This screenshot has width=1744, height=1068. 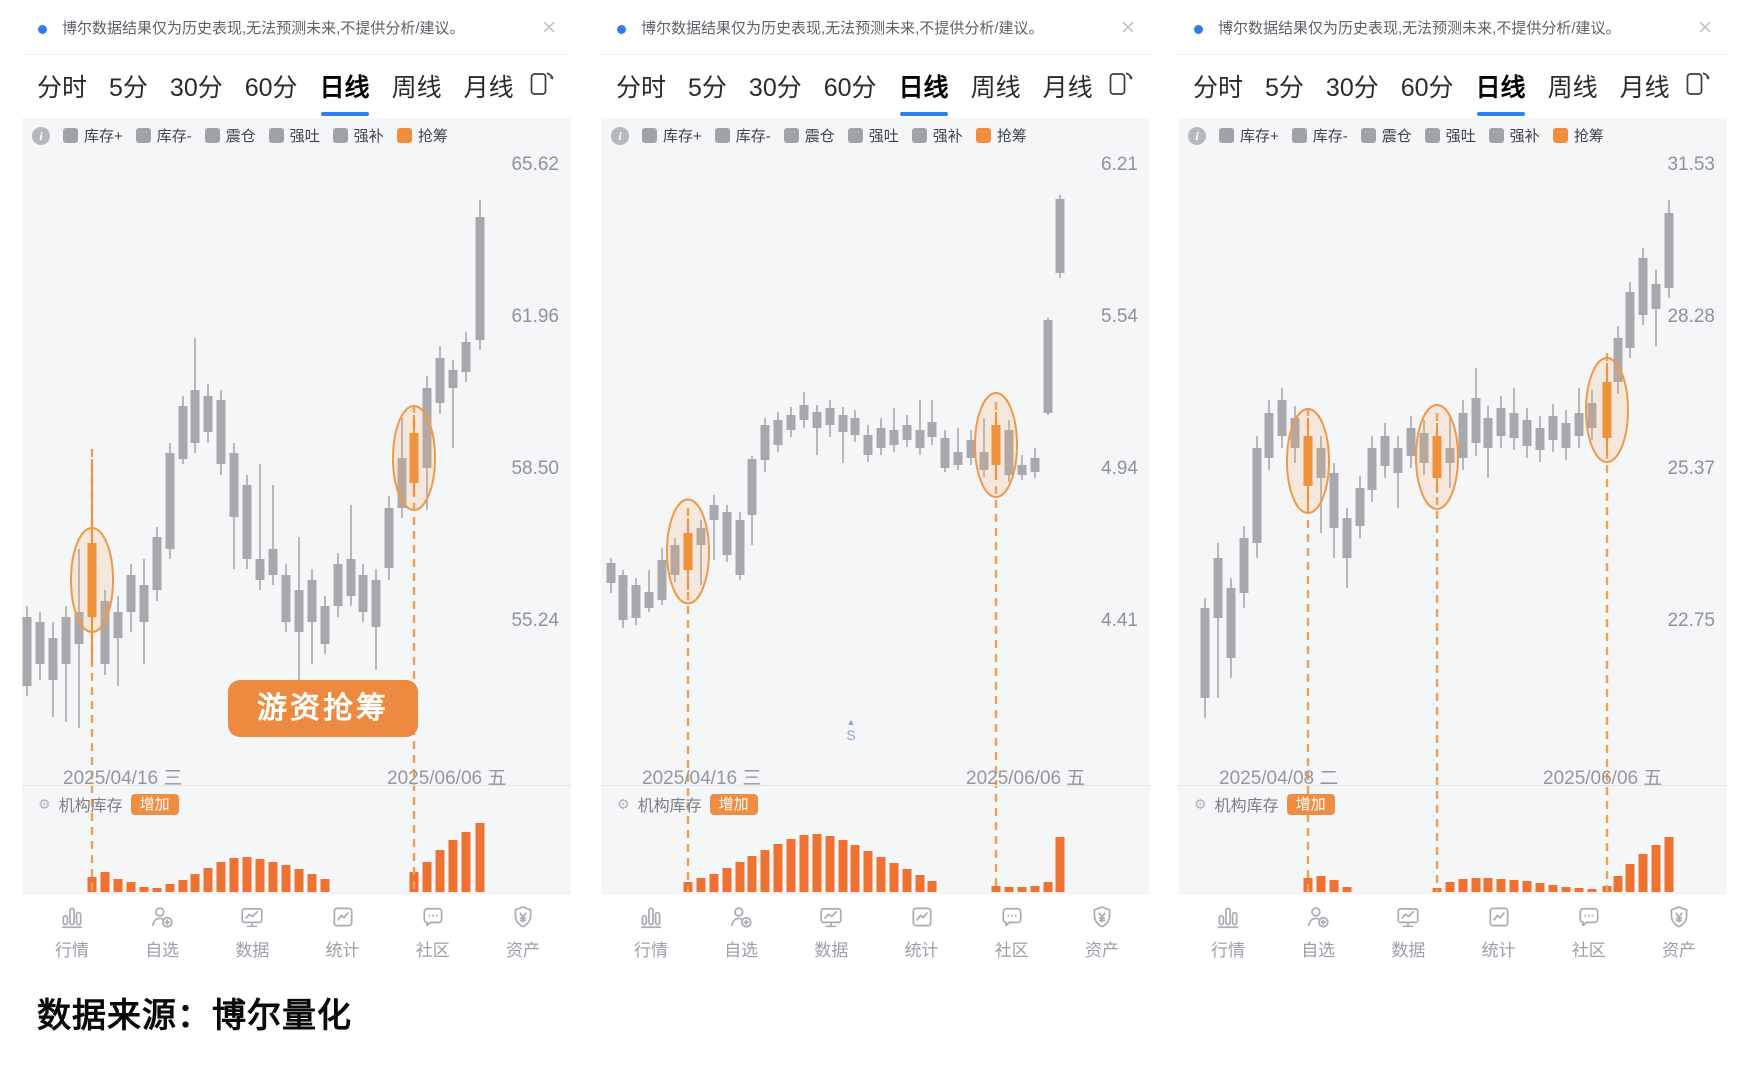 I want to click on price-axis-label: 22.75, so click(x=1691, y=620).